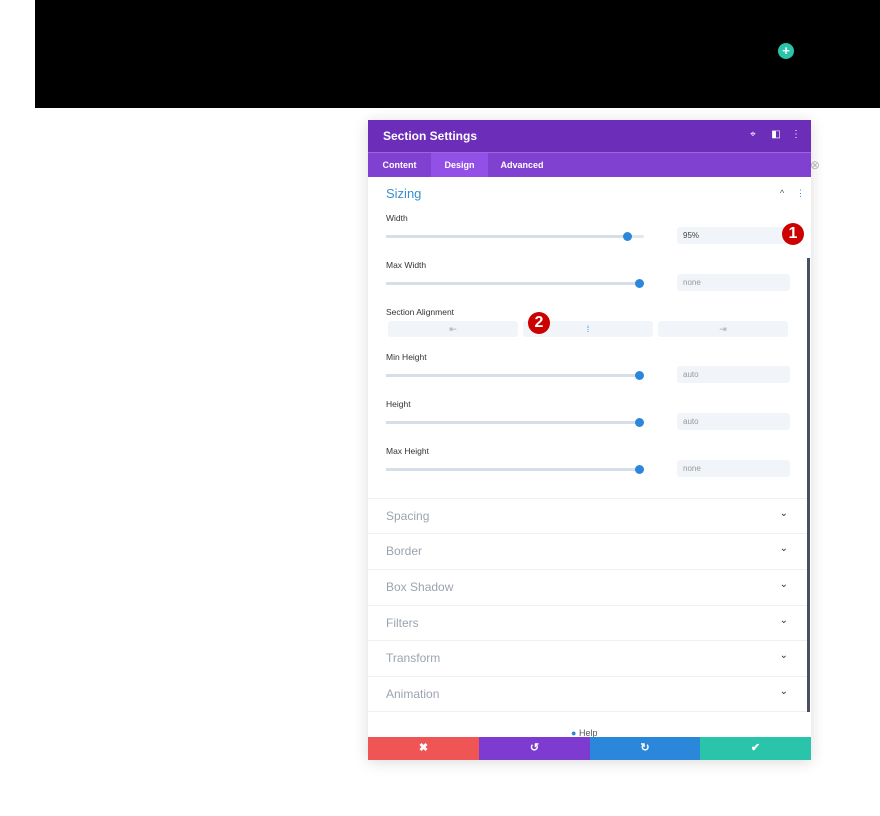  I want to click on step-badge-1: 1, so click(793, 234).